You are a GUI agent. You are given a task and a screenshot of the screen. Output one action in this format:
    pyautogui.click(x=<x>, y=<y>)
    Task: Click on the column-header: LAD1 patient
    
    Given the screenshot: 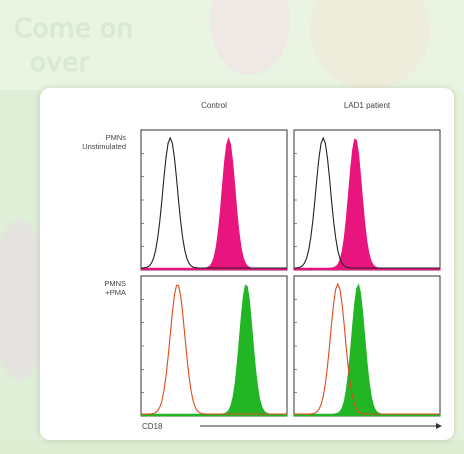 What is the action you would take?
    pyautogui.click(x=367, y=105)
    